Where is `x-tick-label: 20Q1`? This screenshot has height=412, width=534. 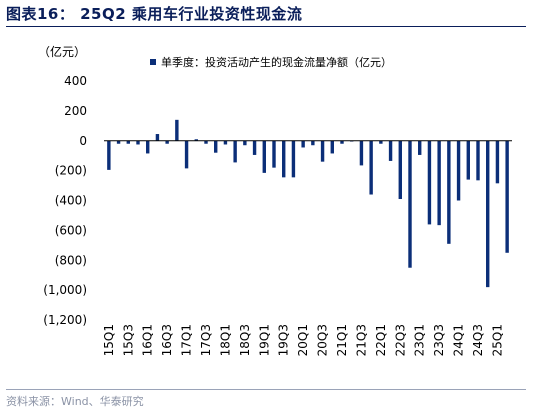
x-tick-label: 20Q1 is located at coordinates (303, 340).